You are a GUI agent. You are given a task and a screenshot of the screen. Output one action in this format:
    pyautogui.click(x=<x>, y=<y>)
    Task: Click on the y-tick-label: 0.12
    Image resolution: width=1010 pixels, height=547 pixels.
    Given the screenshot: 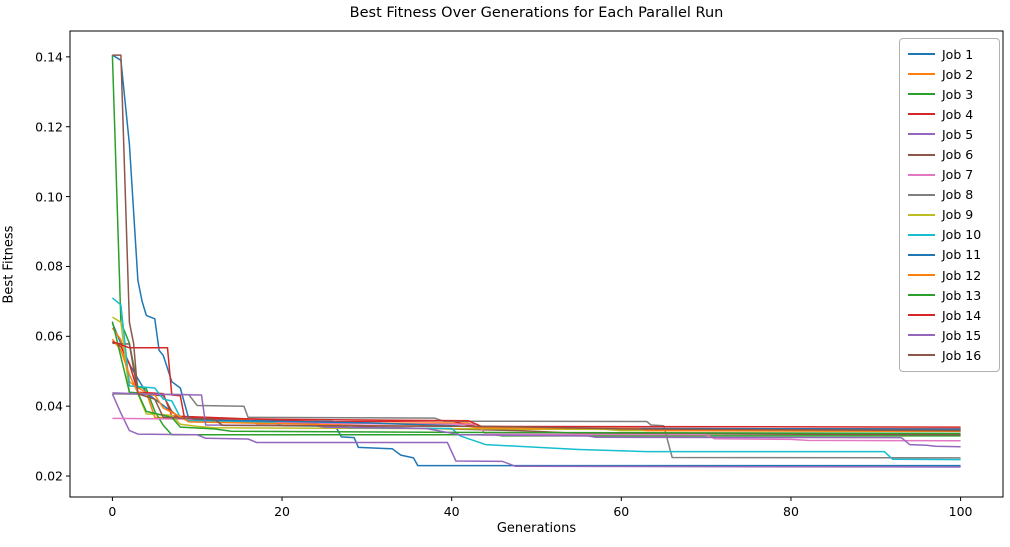 What is the action you would take?
    pyautogui.click(x=49, y=127)
    